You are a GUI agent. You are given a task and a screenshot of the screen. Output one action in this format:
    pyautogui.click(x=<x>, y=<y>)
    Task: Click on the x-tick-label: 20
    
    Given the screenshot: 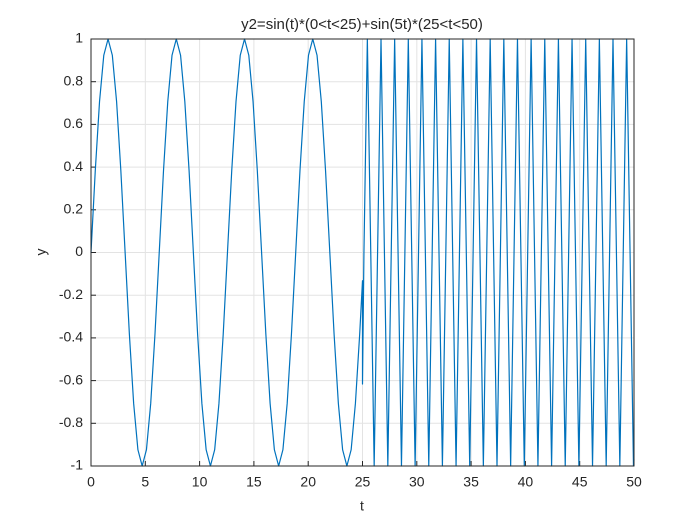 What is the action you would take?
    pyautogui.click(x=308, y=482)
    